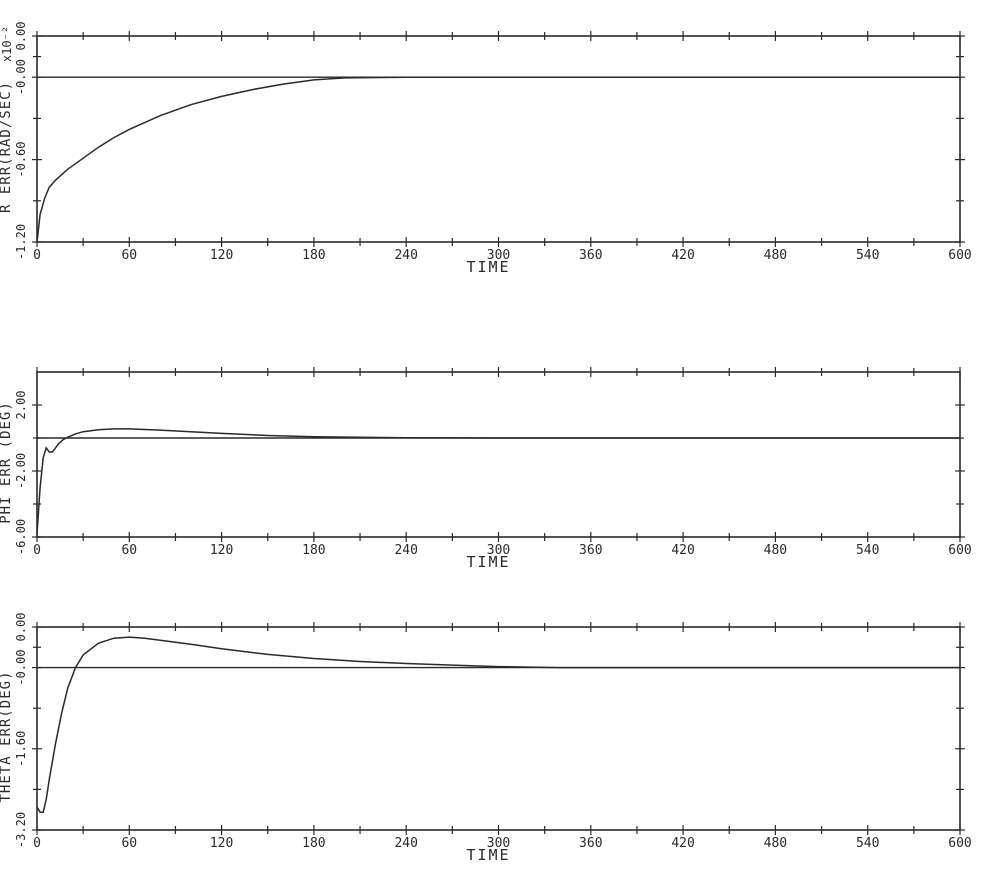 The width and height of the screenshot is (983, 877). What do you see at coordinates (7, 736) in the screenshot?
I see `y-axis-title: THETA ERR(DEG)` at bounding box center [7, 736].